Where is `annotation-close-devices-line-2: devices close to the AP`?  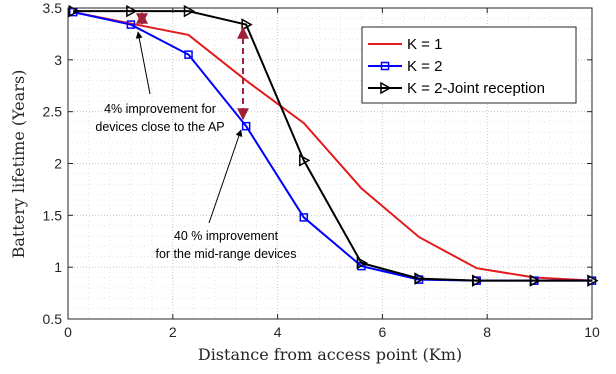
annotation-close-devices-line-2: devices close to the AP is located at coordinates (159, 127).